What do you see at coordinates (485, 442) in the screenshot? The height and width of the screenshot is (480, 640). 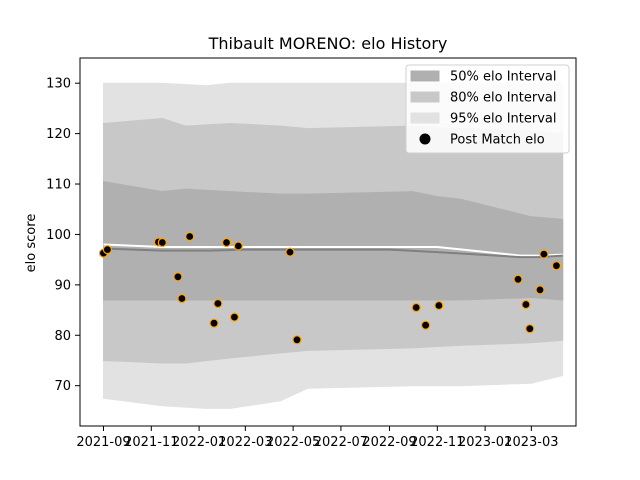 I see `x-tick-label: 2023-01` at bounding box center [485, 442].